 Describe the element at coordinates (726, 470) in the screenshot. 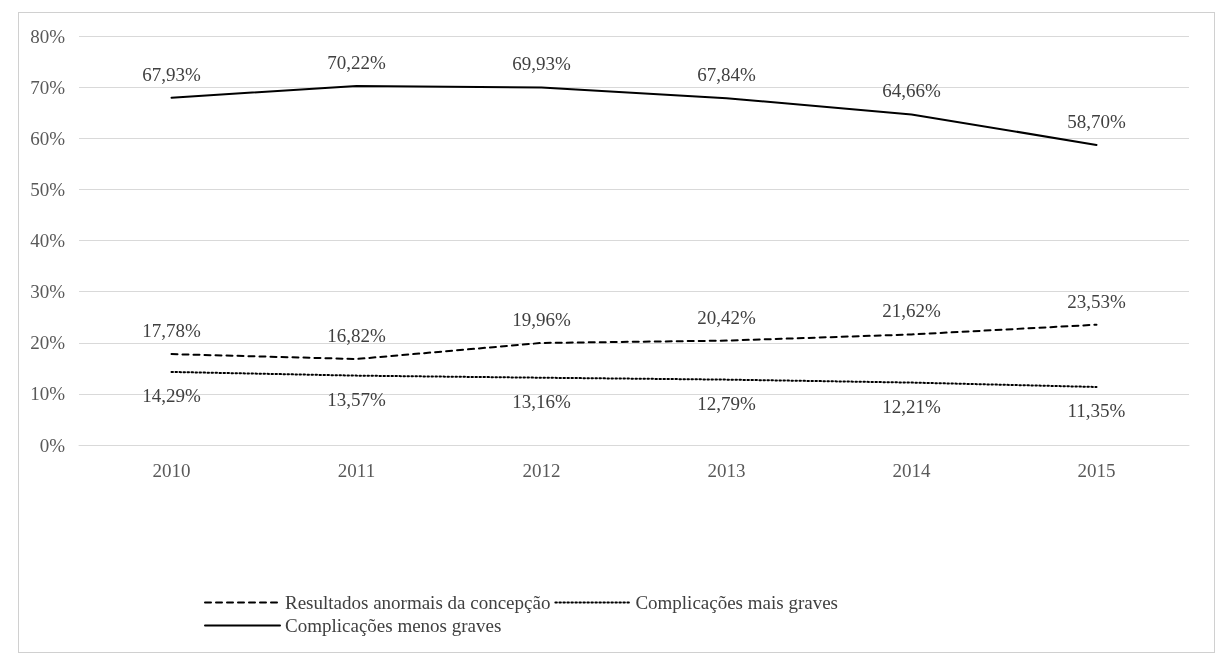

I see `x-tick-label: 2013` at that location.